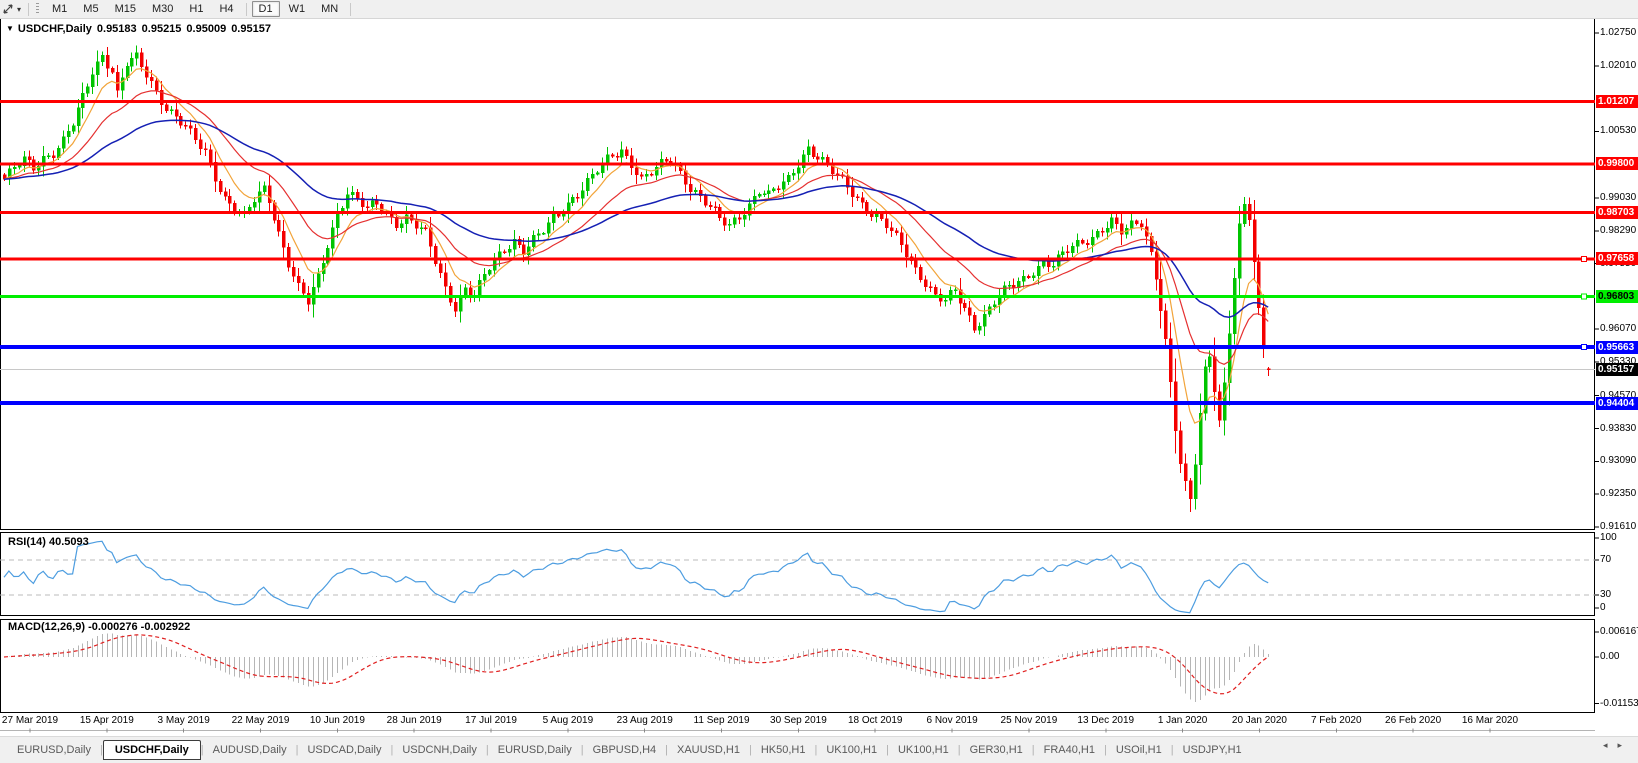 Image resolution: width=1638 pixels, height=763 pixels. What do you see at coordinates (1617, 347) in the screenshot?
I see `price-level-badge-0.95663: 0.95663` at bounding box center [1617, 347].